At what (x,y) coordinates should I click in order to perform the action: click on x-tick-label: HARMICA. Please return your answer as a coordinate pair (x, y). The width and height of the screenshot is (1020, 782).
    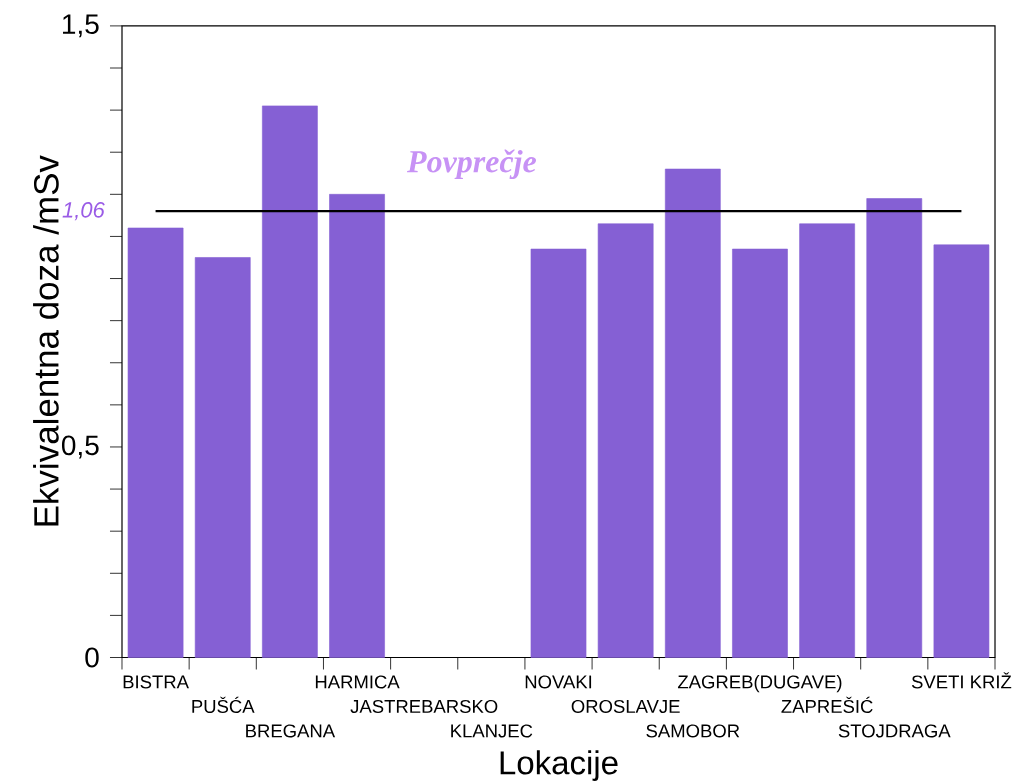
    Looking at the image, I should click on (357, 682).